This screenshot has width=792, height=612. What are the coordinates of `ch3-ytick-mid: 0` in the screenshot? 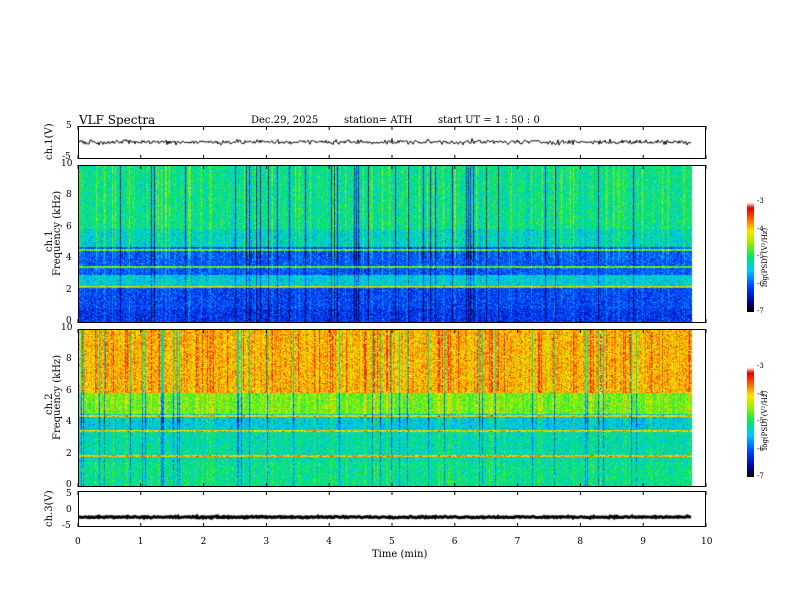 It's located at (69, 510).